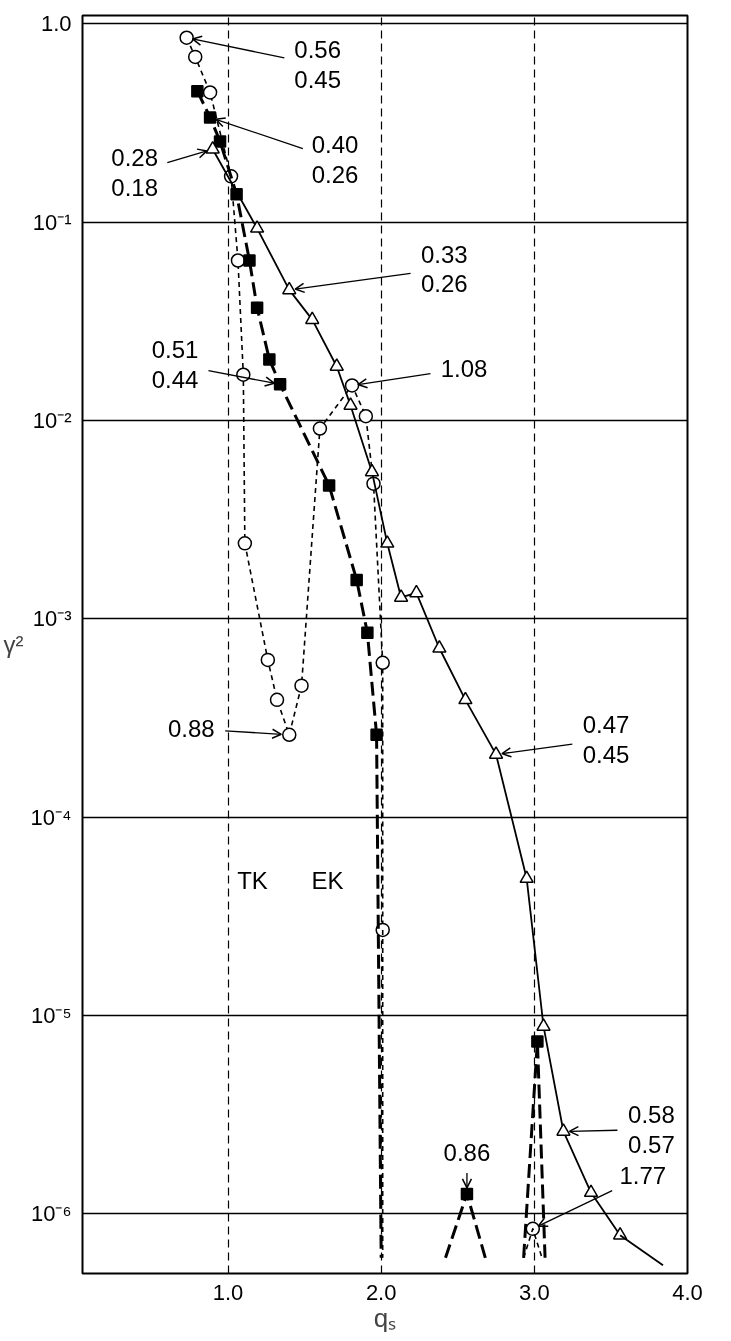 This screenshot has width=731, height=1341. I want to click on x-tick-label: 4.0, so click(687, 1292).